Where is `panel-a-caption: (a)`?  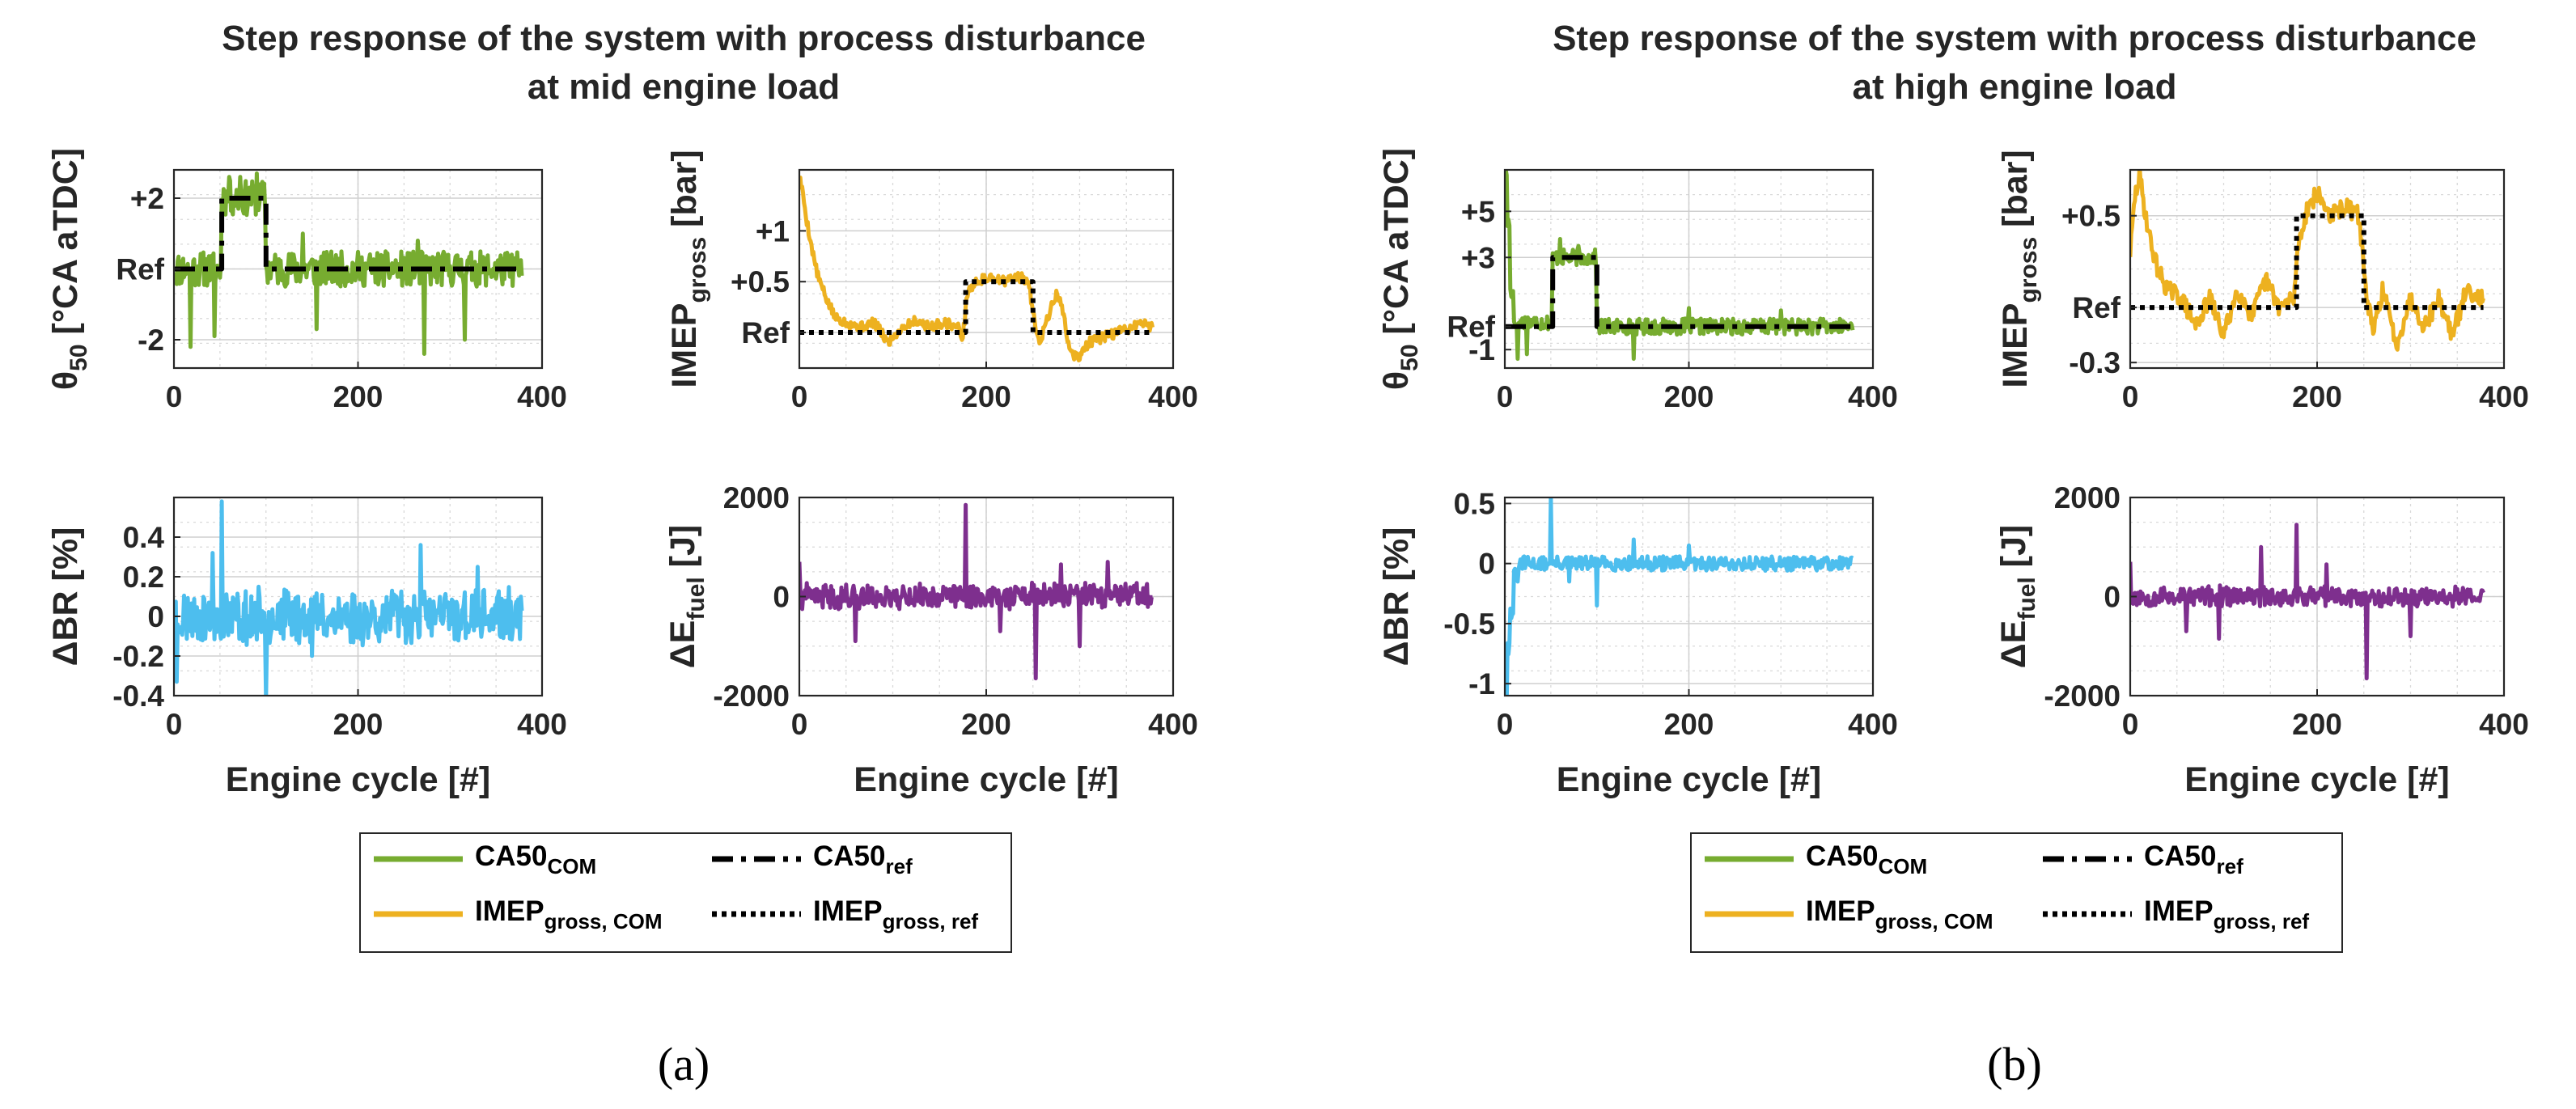
panel-a-caption: (a) is located at coordinates (684, 1064).